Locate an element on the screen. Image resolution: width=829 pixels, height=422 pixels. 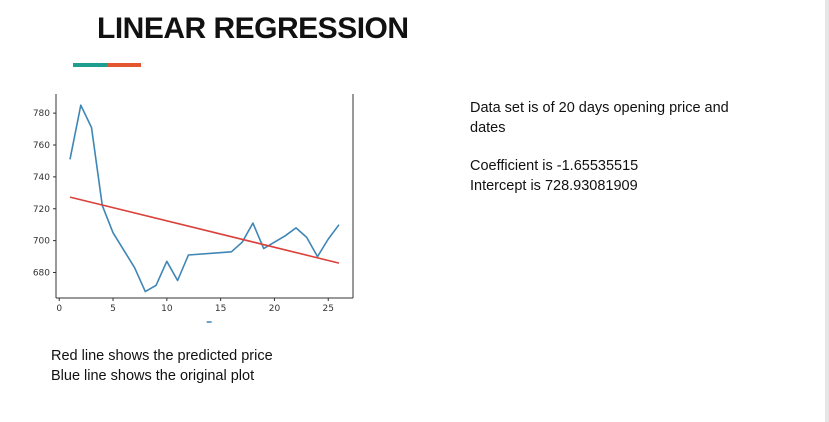
x-tick-label: 20 is located at coordinates (275, 309).